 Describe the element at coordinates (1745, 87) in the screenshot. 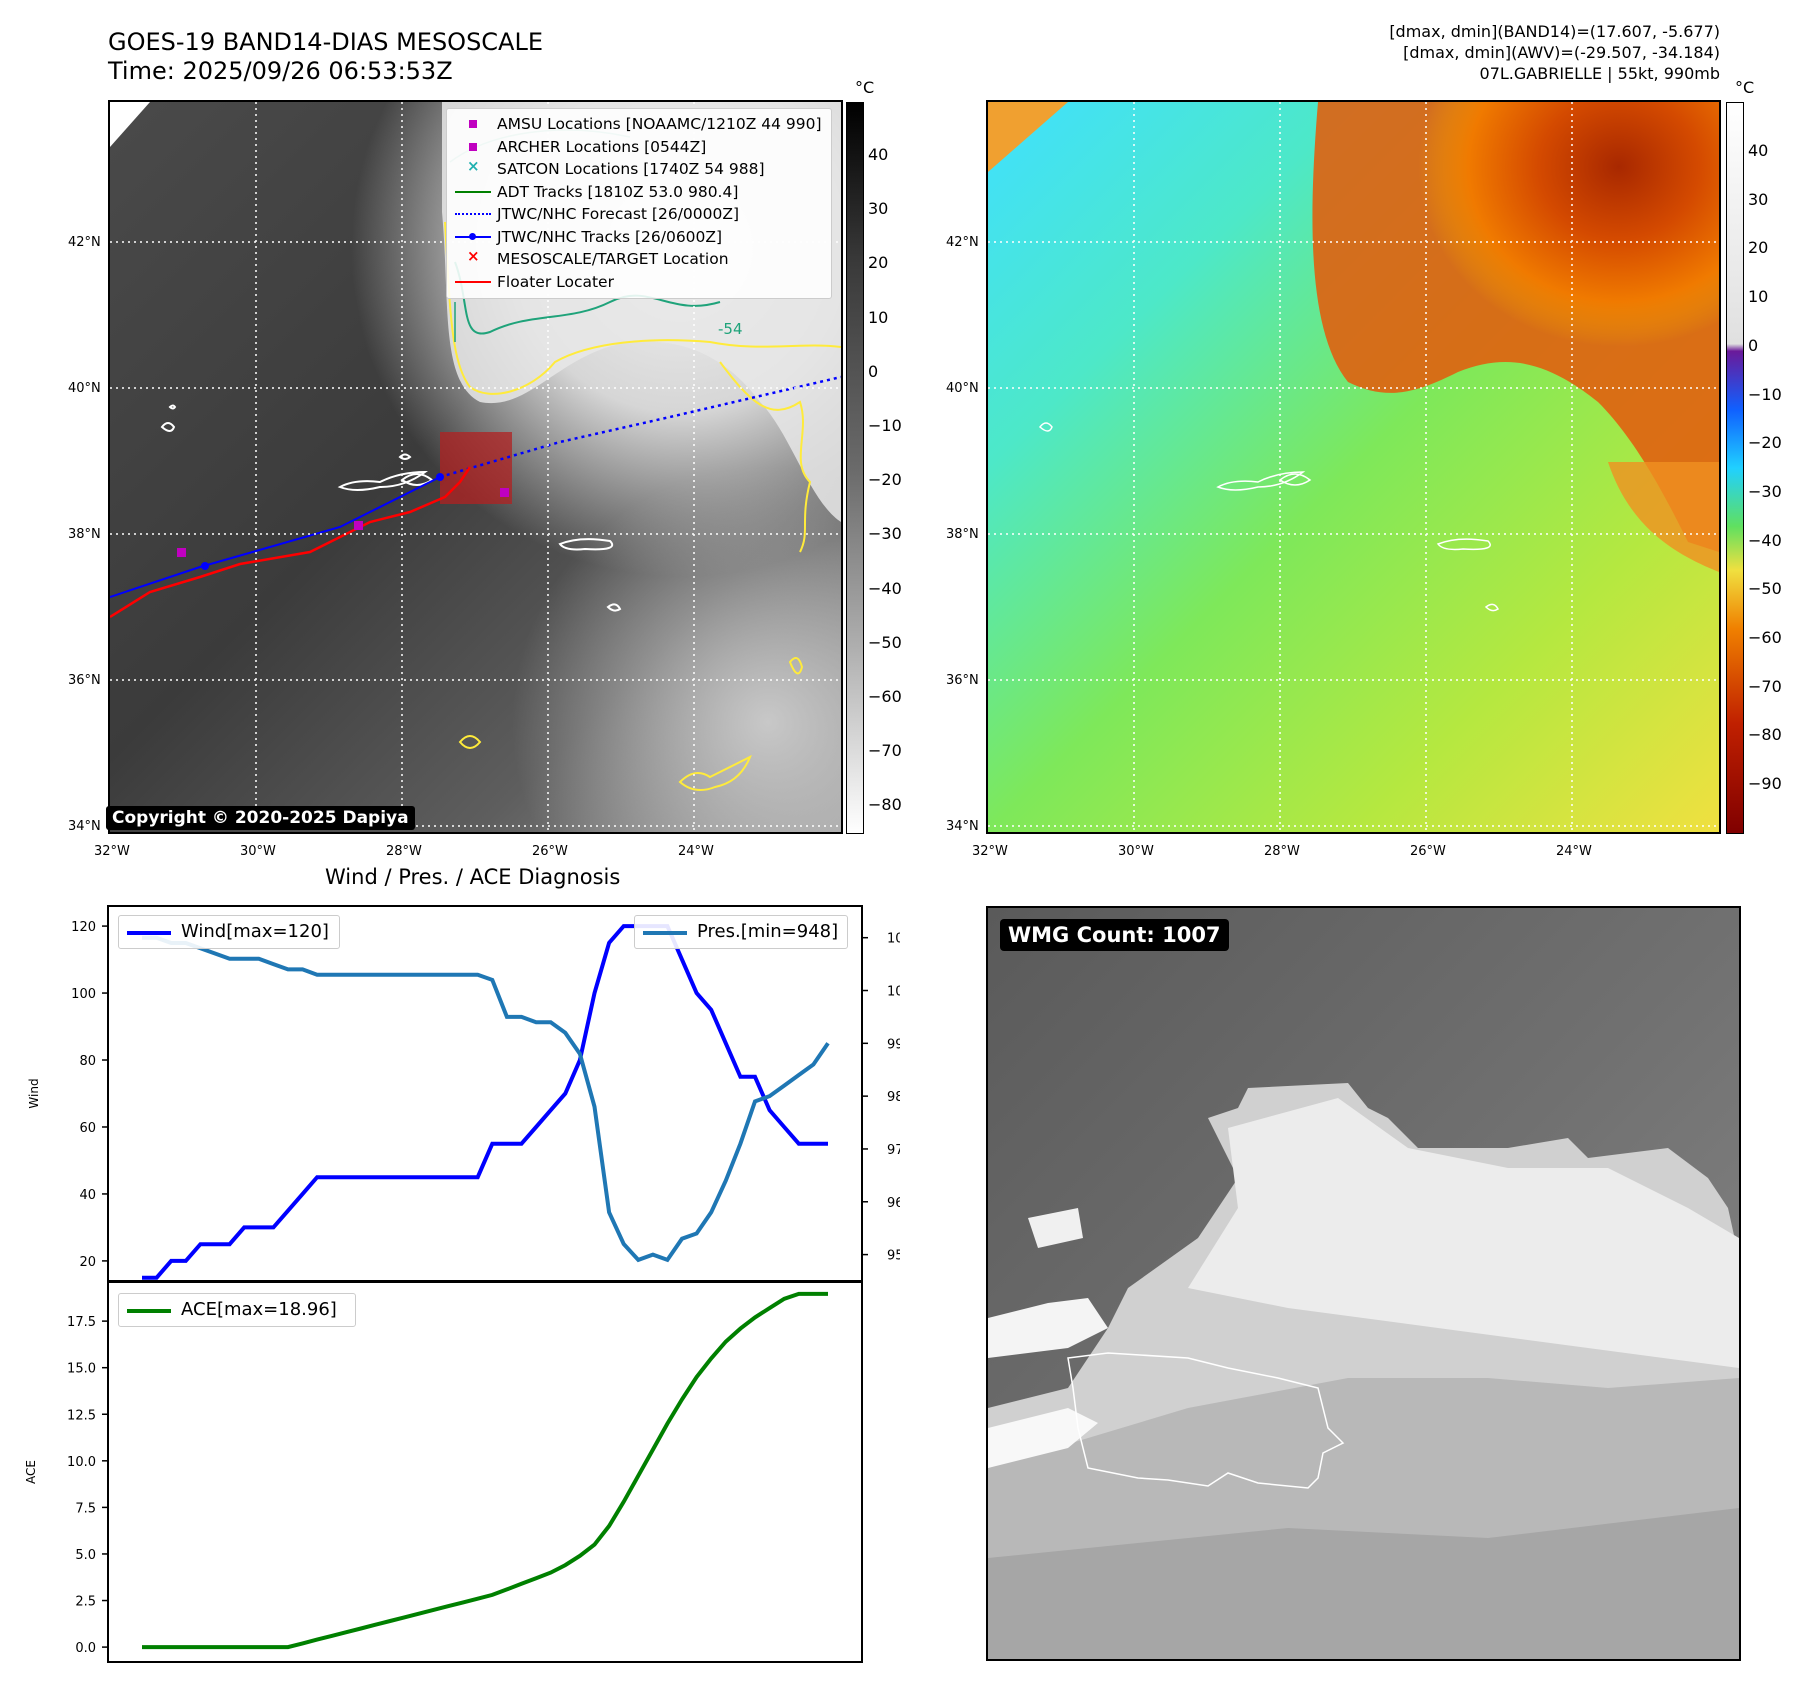

I see `wv-colorbar-unit: °C` at that location.